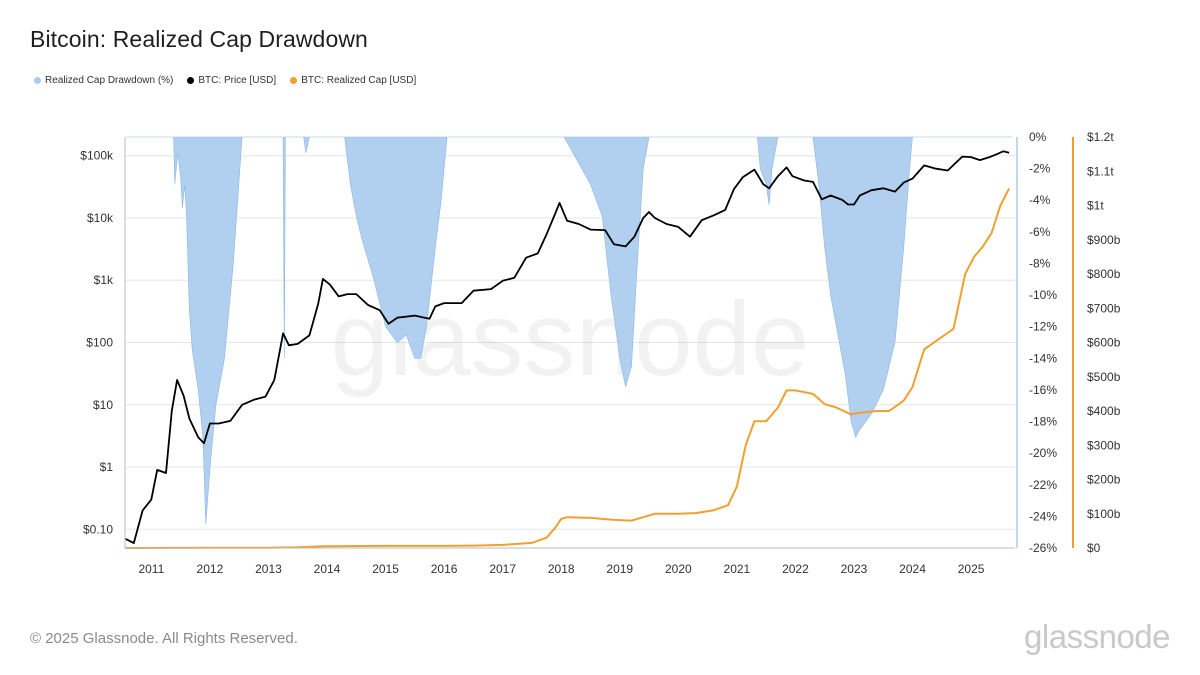 This screenshot has width=1200, height=675. Describe the element at coordinates (104, 280) in the screenshot. I see `price-tick-label-4: $1k` at that location.